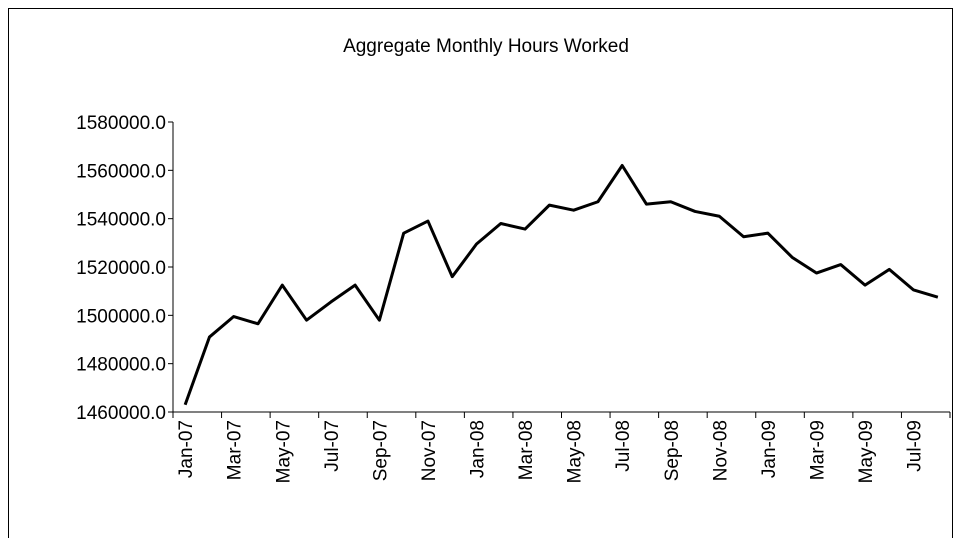 Image resolution: width=960 pixels, height=543 pixels. What do you see at coordinates (575, 451) in the screenshot?
I see `x-tick-label: May-08` at bounding box center [575, 451].